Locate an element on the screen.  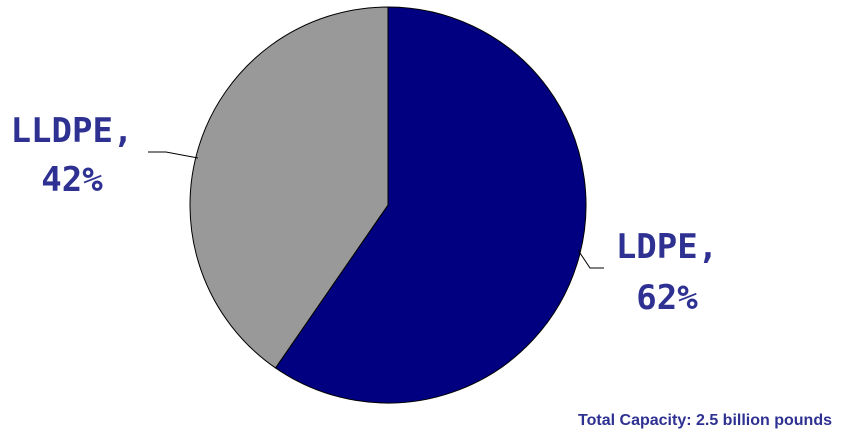
total-capacity-note: Total Capacity: 2.5 billion pounds is located at coordinates (705, 420).